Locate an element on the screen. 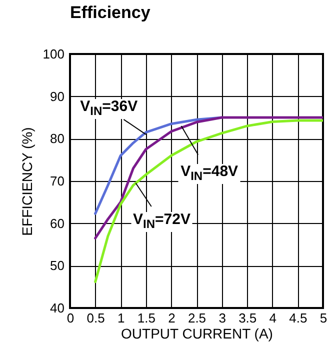 This screenshot has width=330, height=352. y-tick-label: 90 is located at coordinates (57, 96).